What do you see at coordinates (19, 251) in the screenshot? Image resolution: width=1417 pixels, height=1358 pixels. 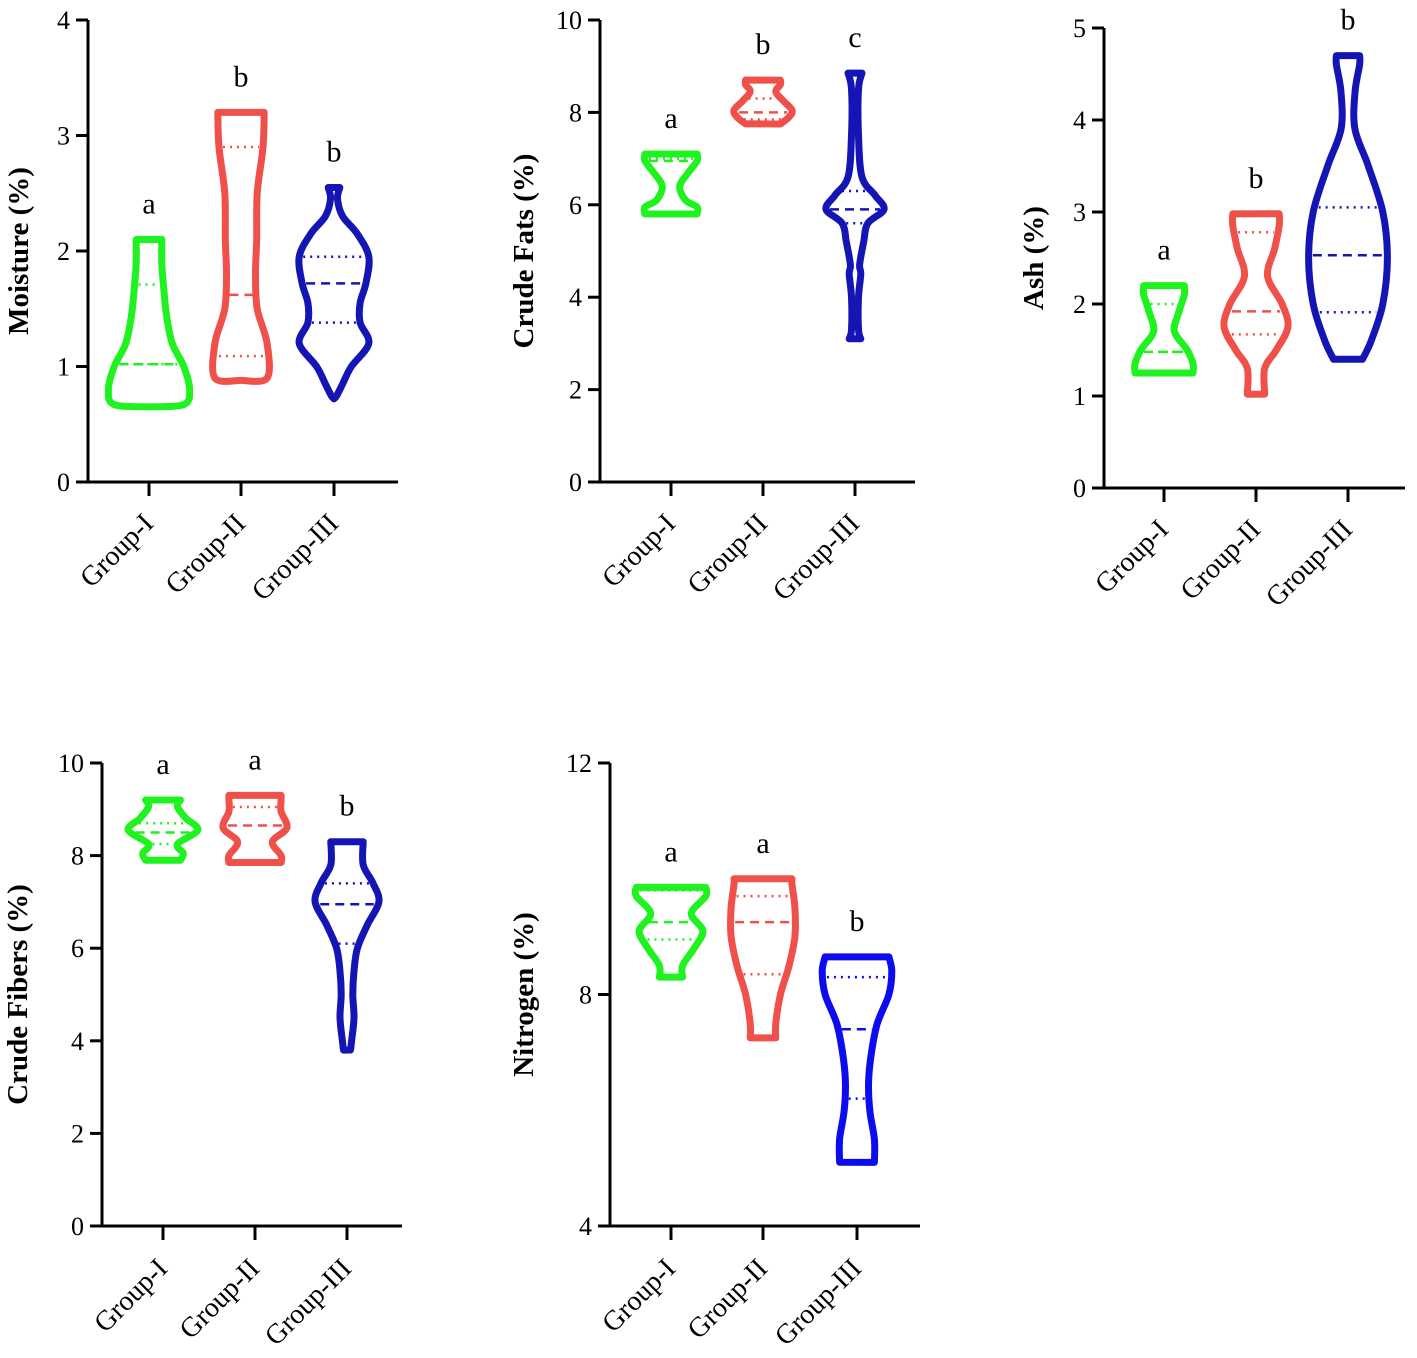 I see `y-axis-label: Moisture (%)` at bounding box center [19, 251].